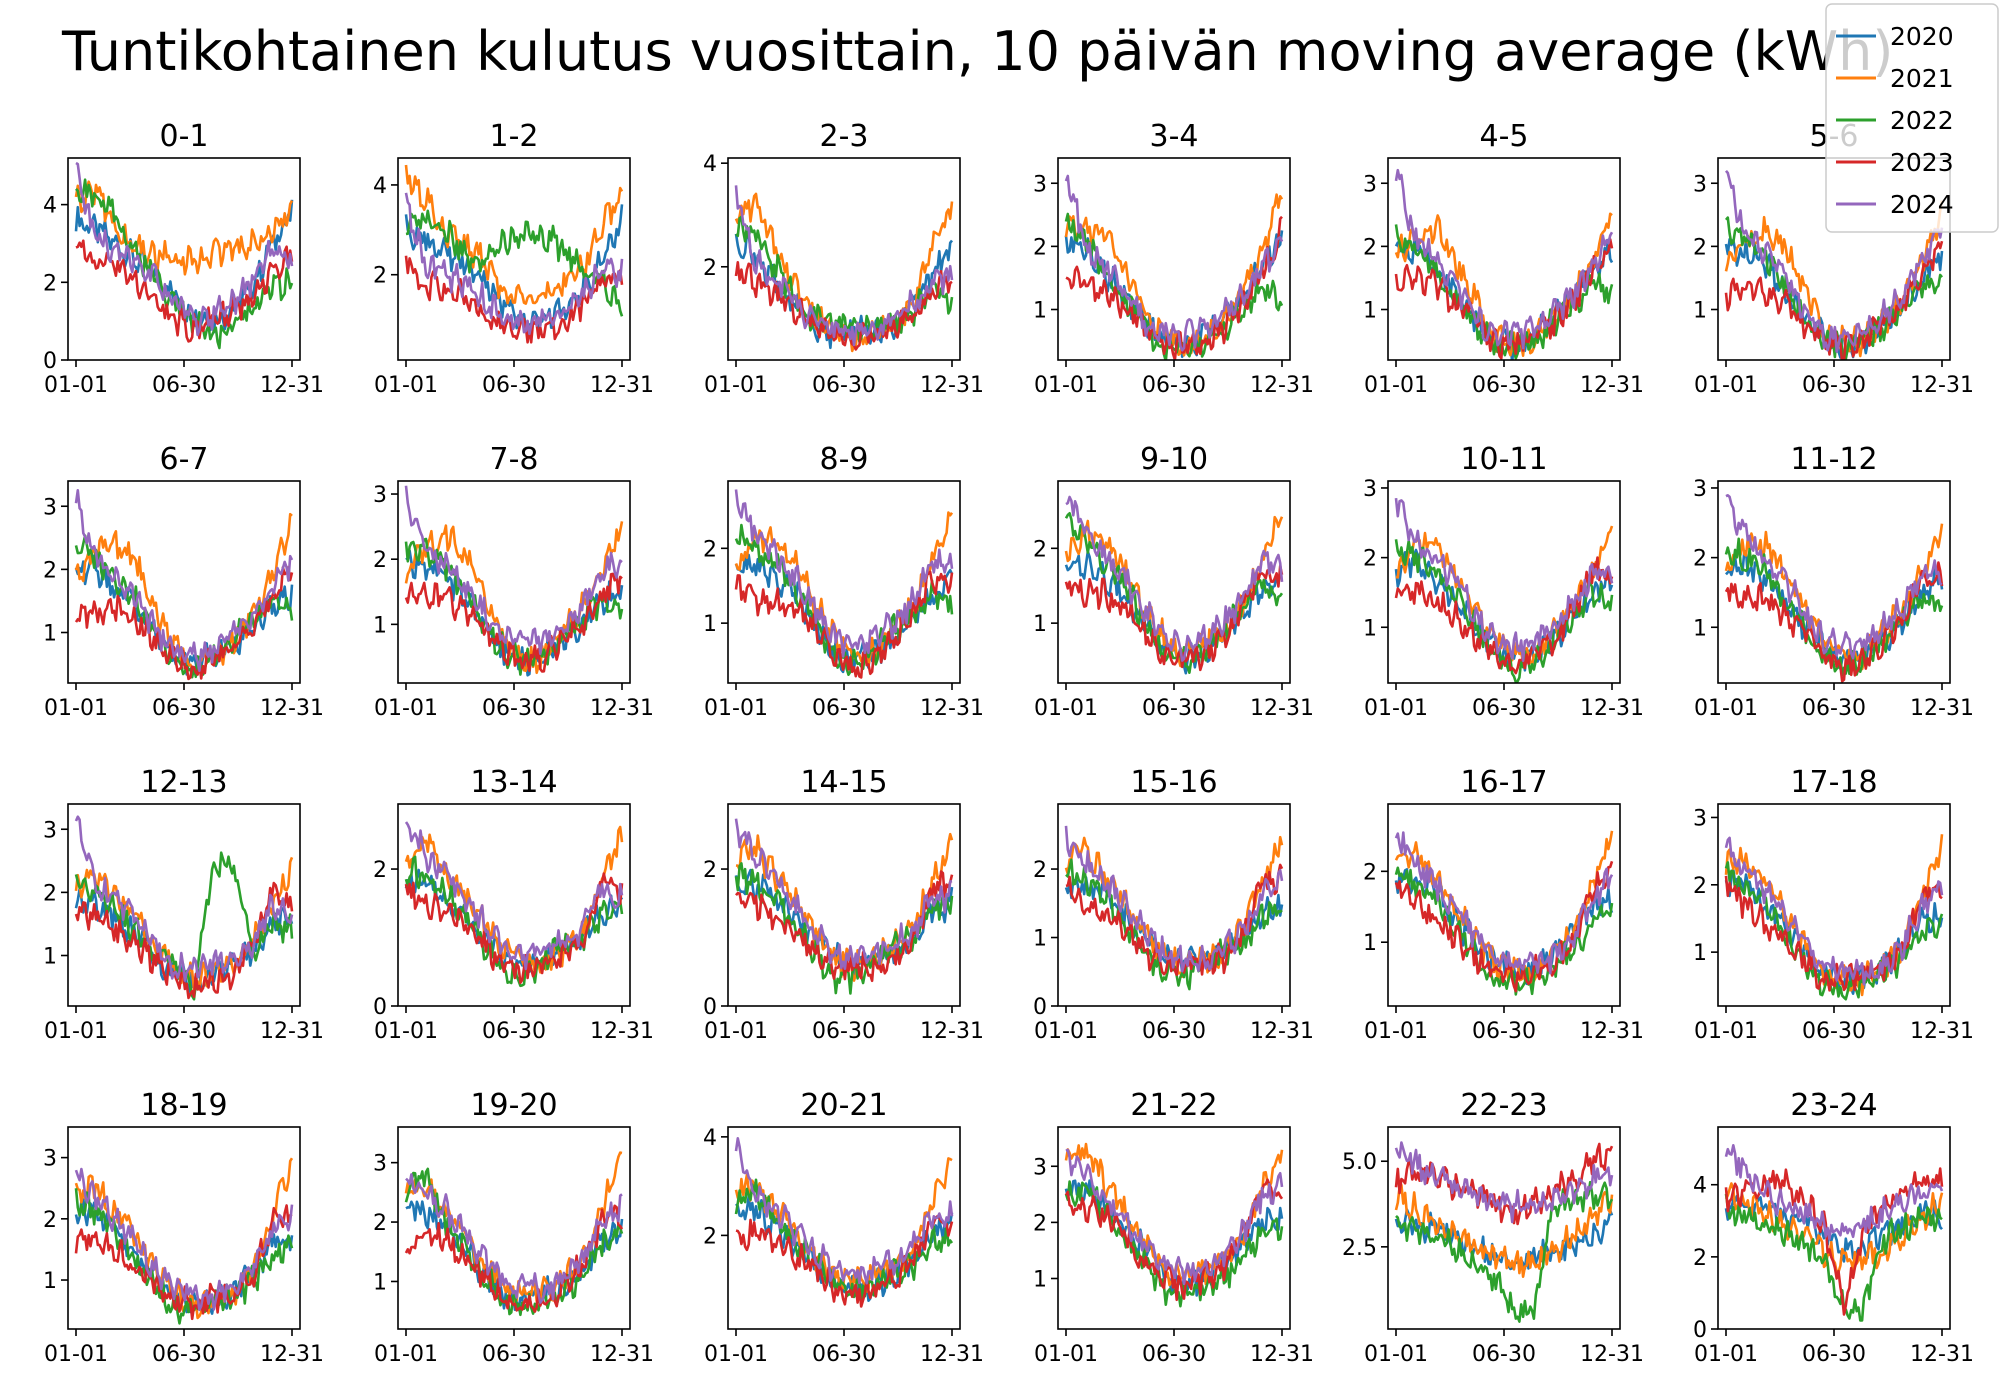 This screenshot has width=2000, height=1400. Describe the element at coordinates (1833, 904) in the screenshot. I see `panel-17-18: 17-18 1 2 3 01-01 06-30 12-31` at that location.